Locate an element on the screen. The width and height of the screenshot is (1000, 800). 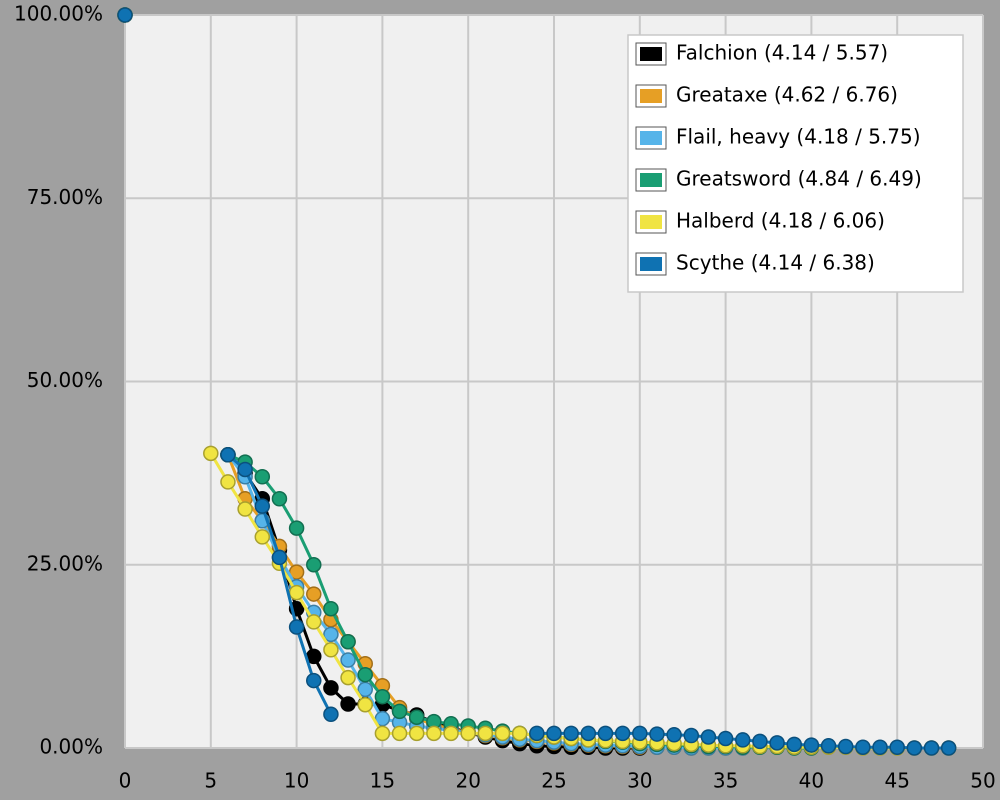
x-tick-label: 0 is located at coordinates (125, 781).